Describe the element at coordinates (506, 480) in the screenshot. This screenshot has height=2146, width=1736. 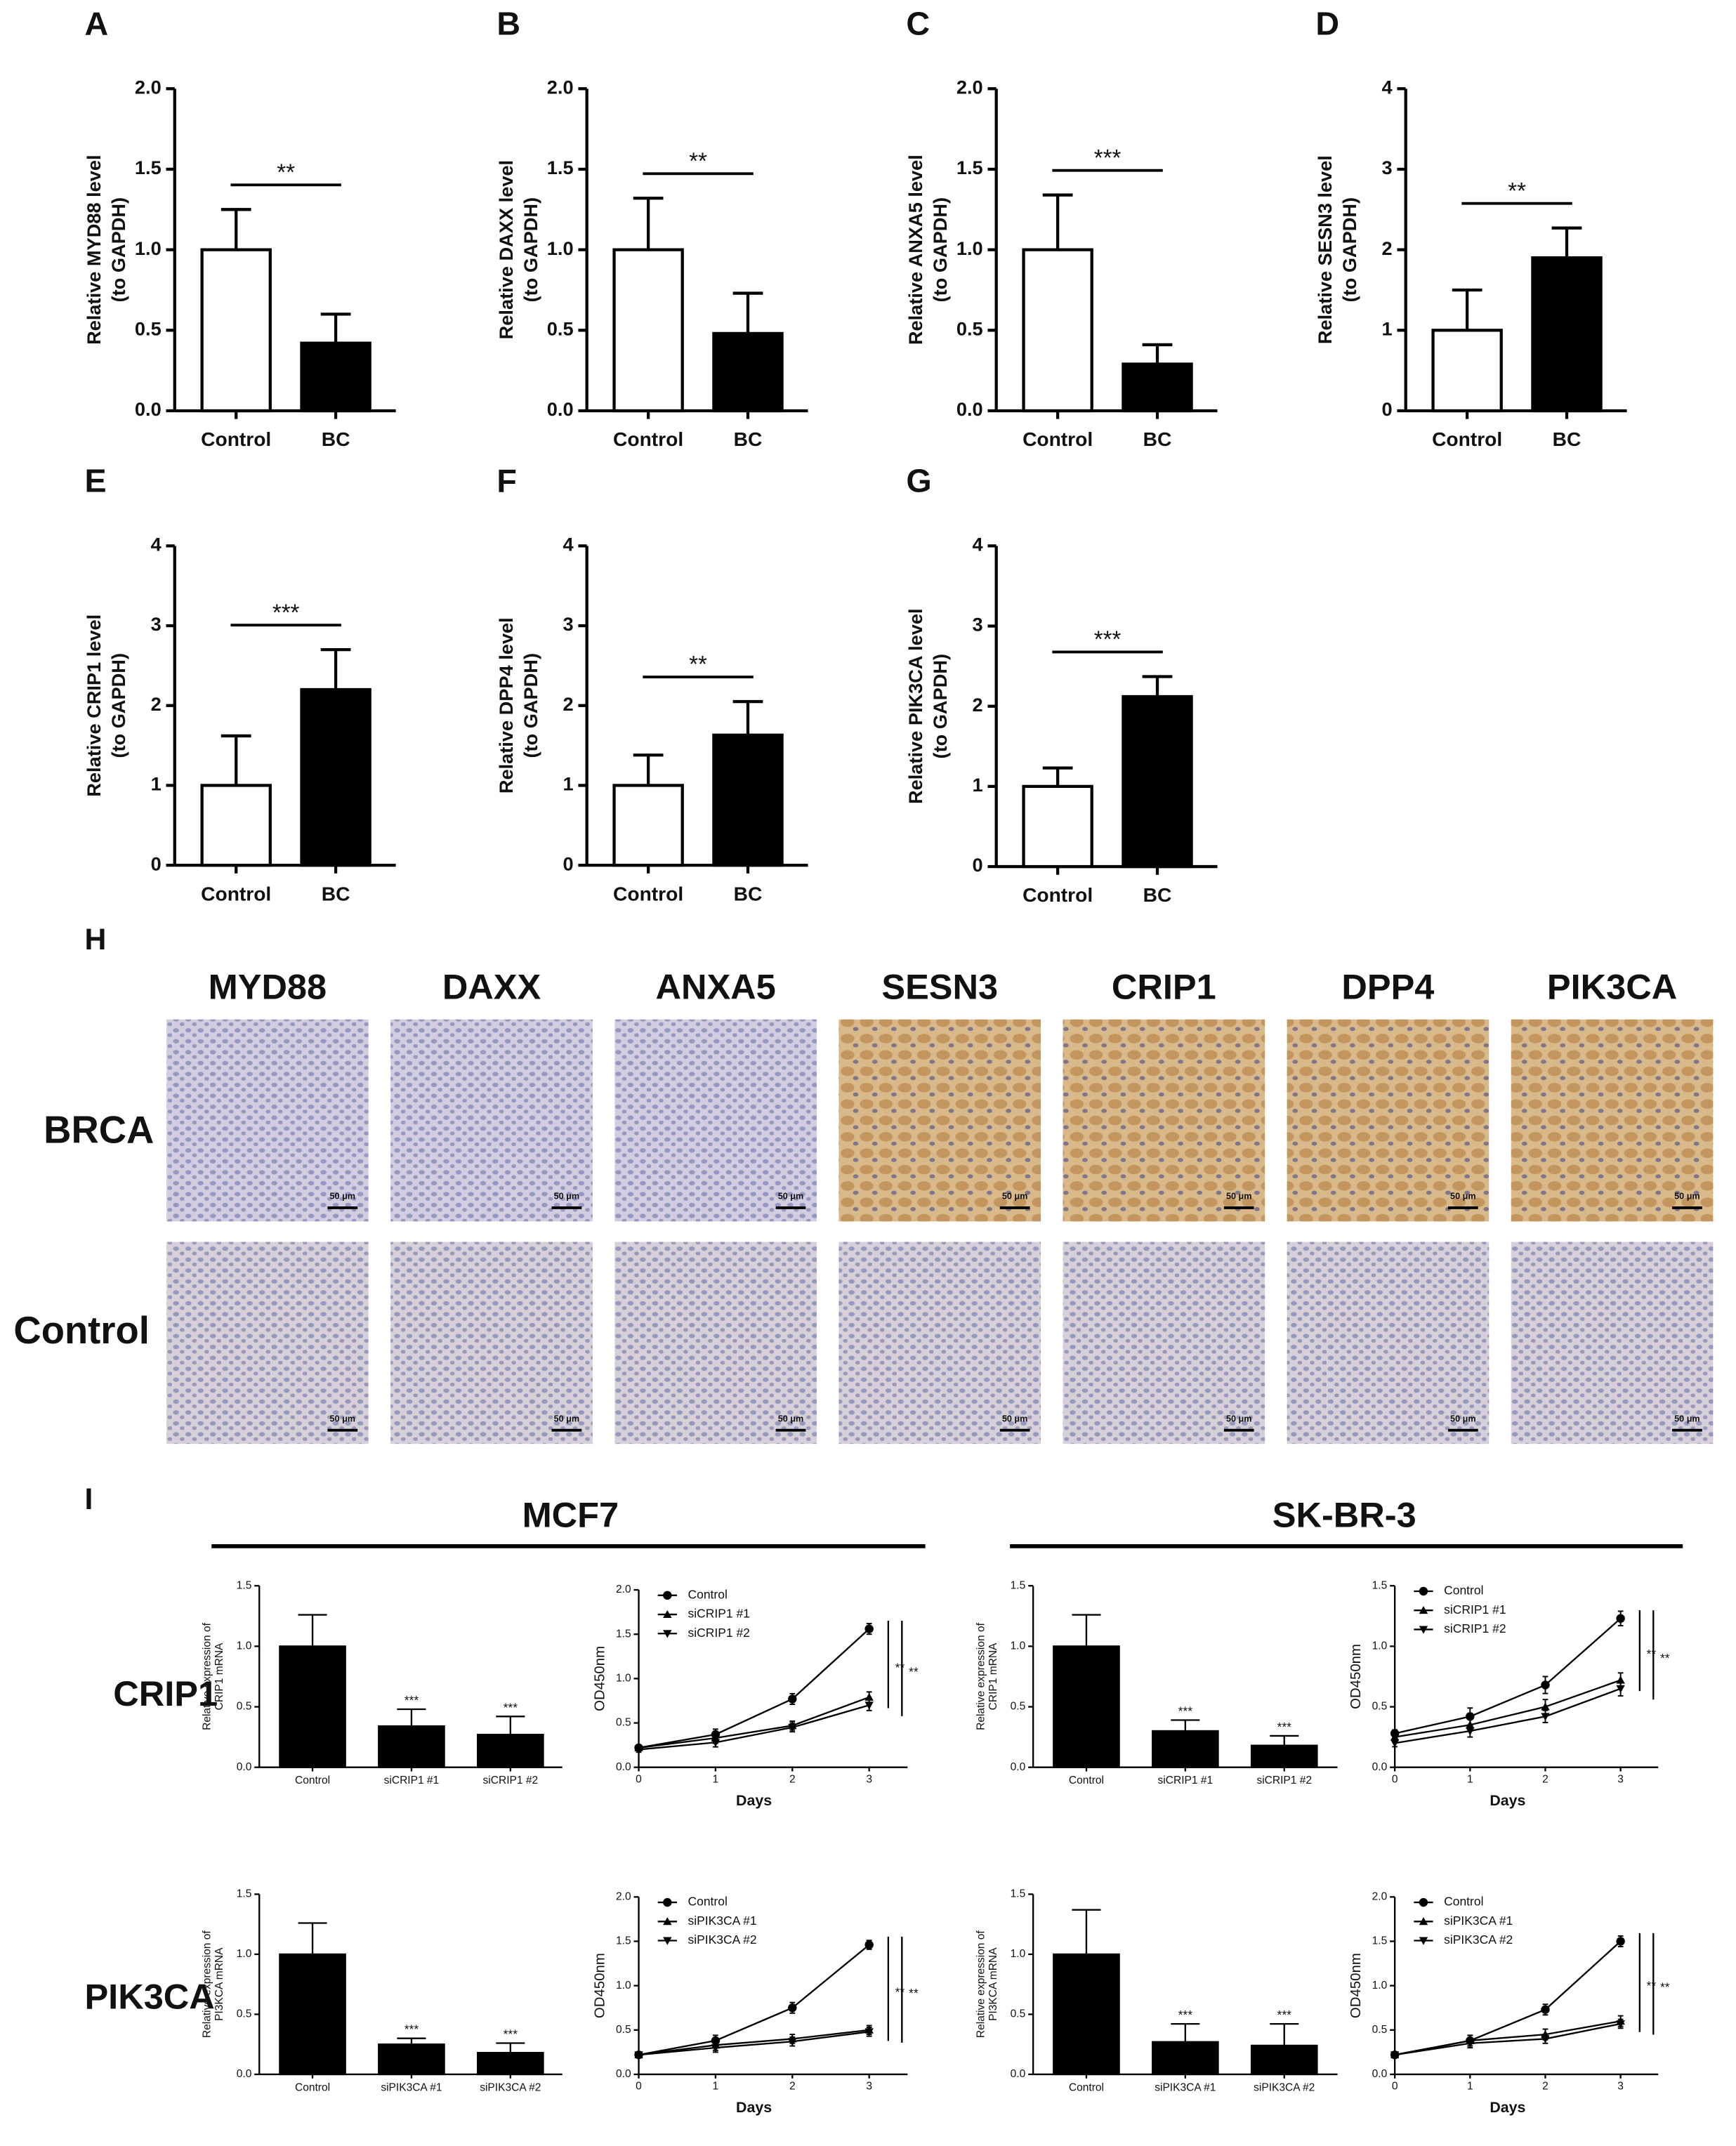
I see `panel-label: F` at that location.